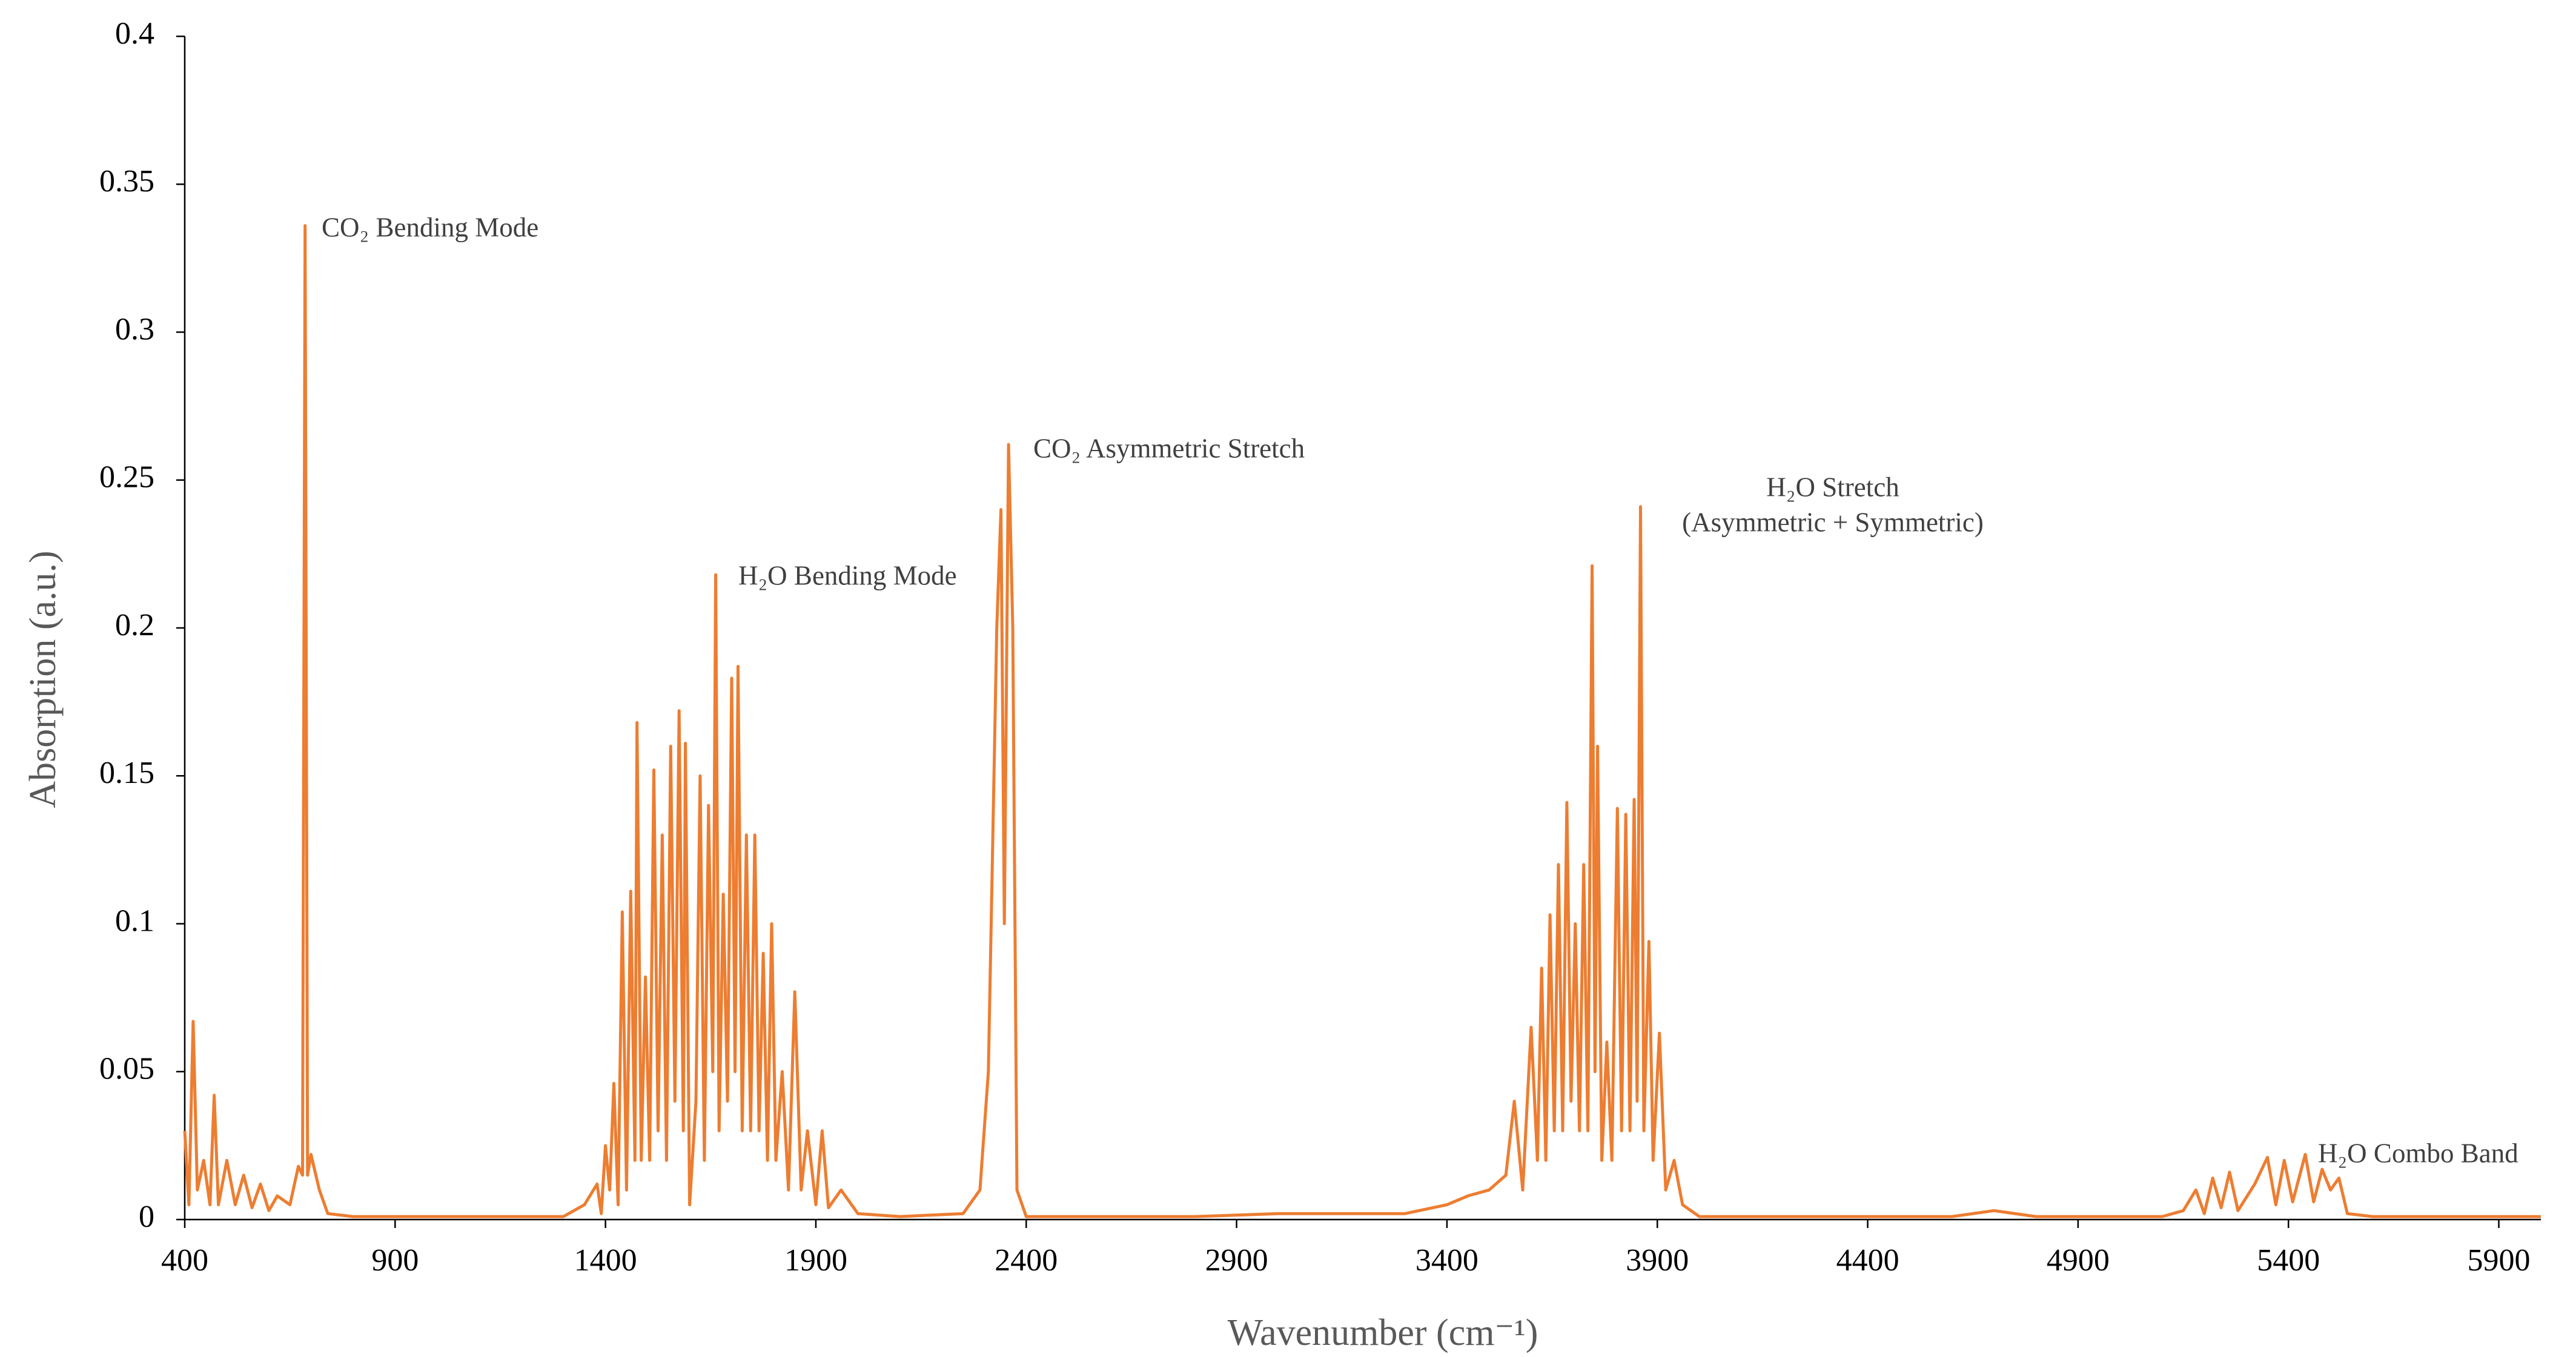 The height and width of the screenshot is (1357, 2576). I want to click on y-tick-label: 0.35, so click(126, 181).